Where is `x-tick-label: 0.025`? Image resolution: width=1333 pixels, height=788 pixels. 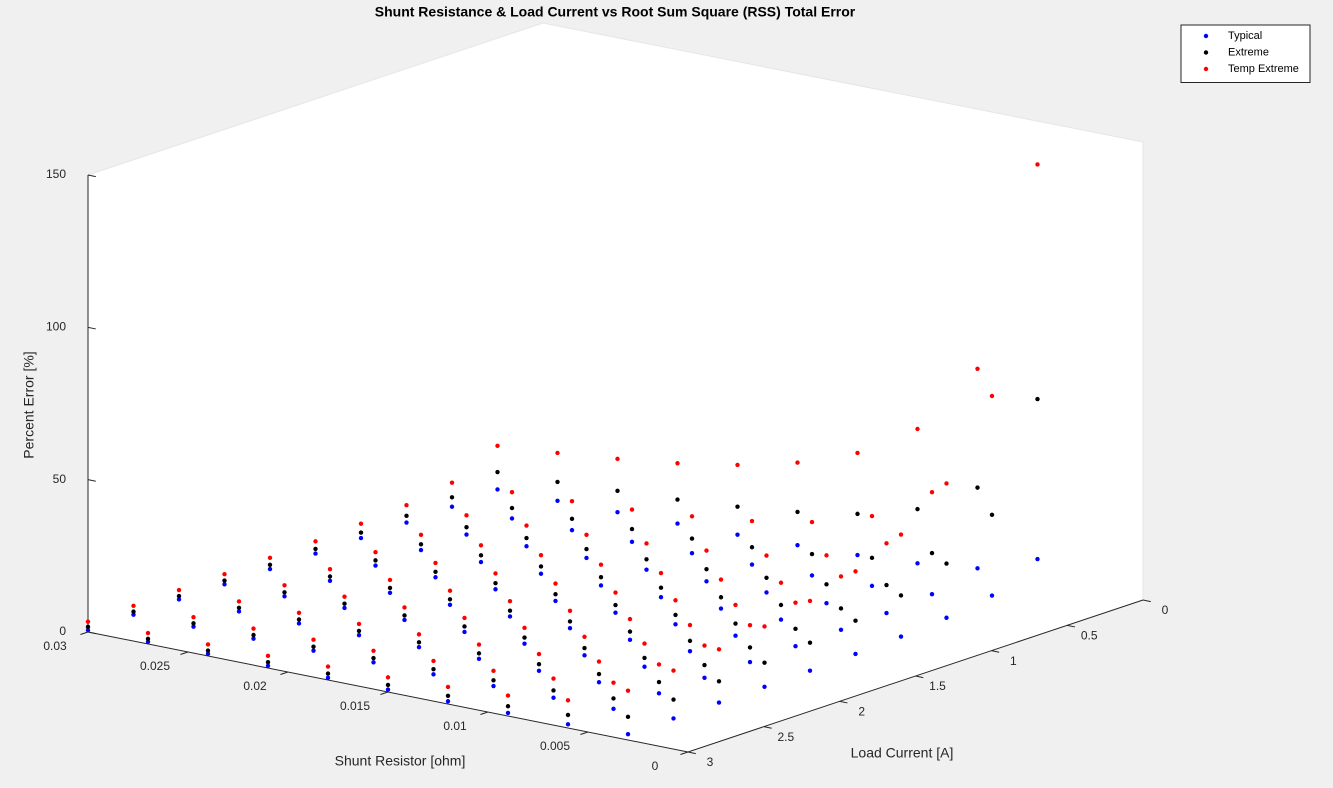
x-tick-label: 0.025 is located at coordinates (155, 666).